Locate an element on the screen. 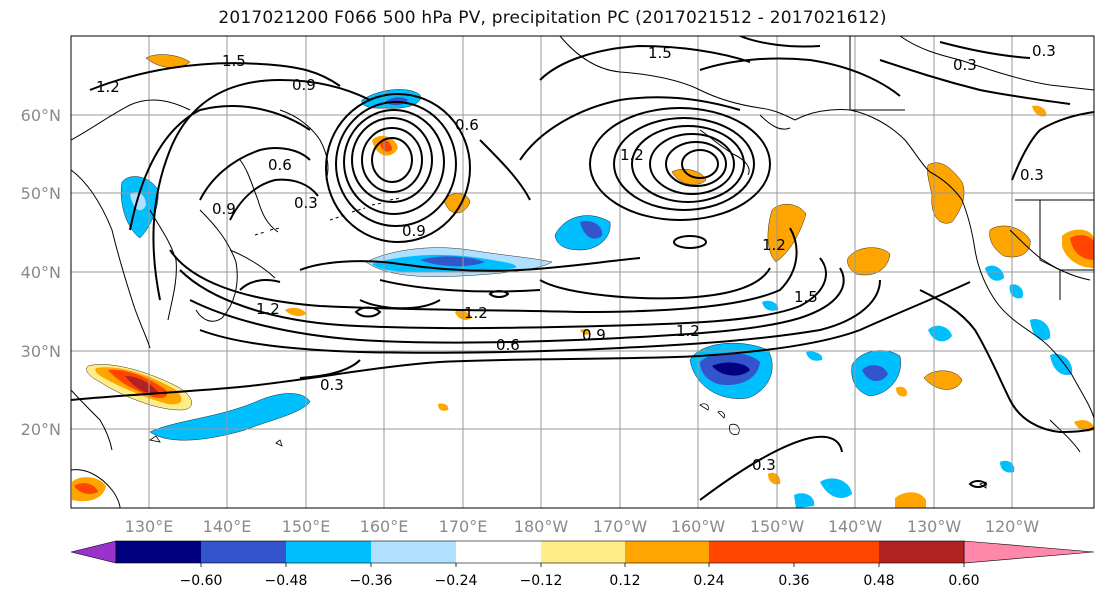 The image size is (1105, 601). lon-label: 140°E is located at coordinates (227, 526).